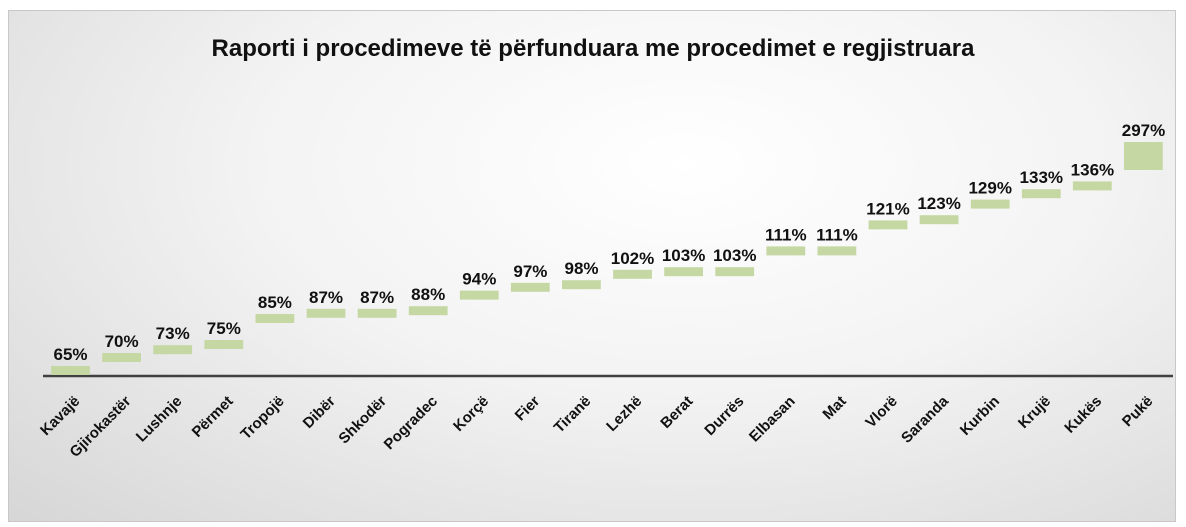  Describe the element at coordinates (990, 204) in the screenshot. I see `bar-kurbin` at that location.